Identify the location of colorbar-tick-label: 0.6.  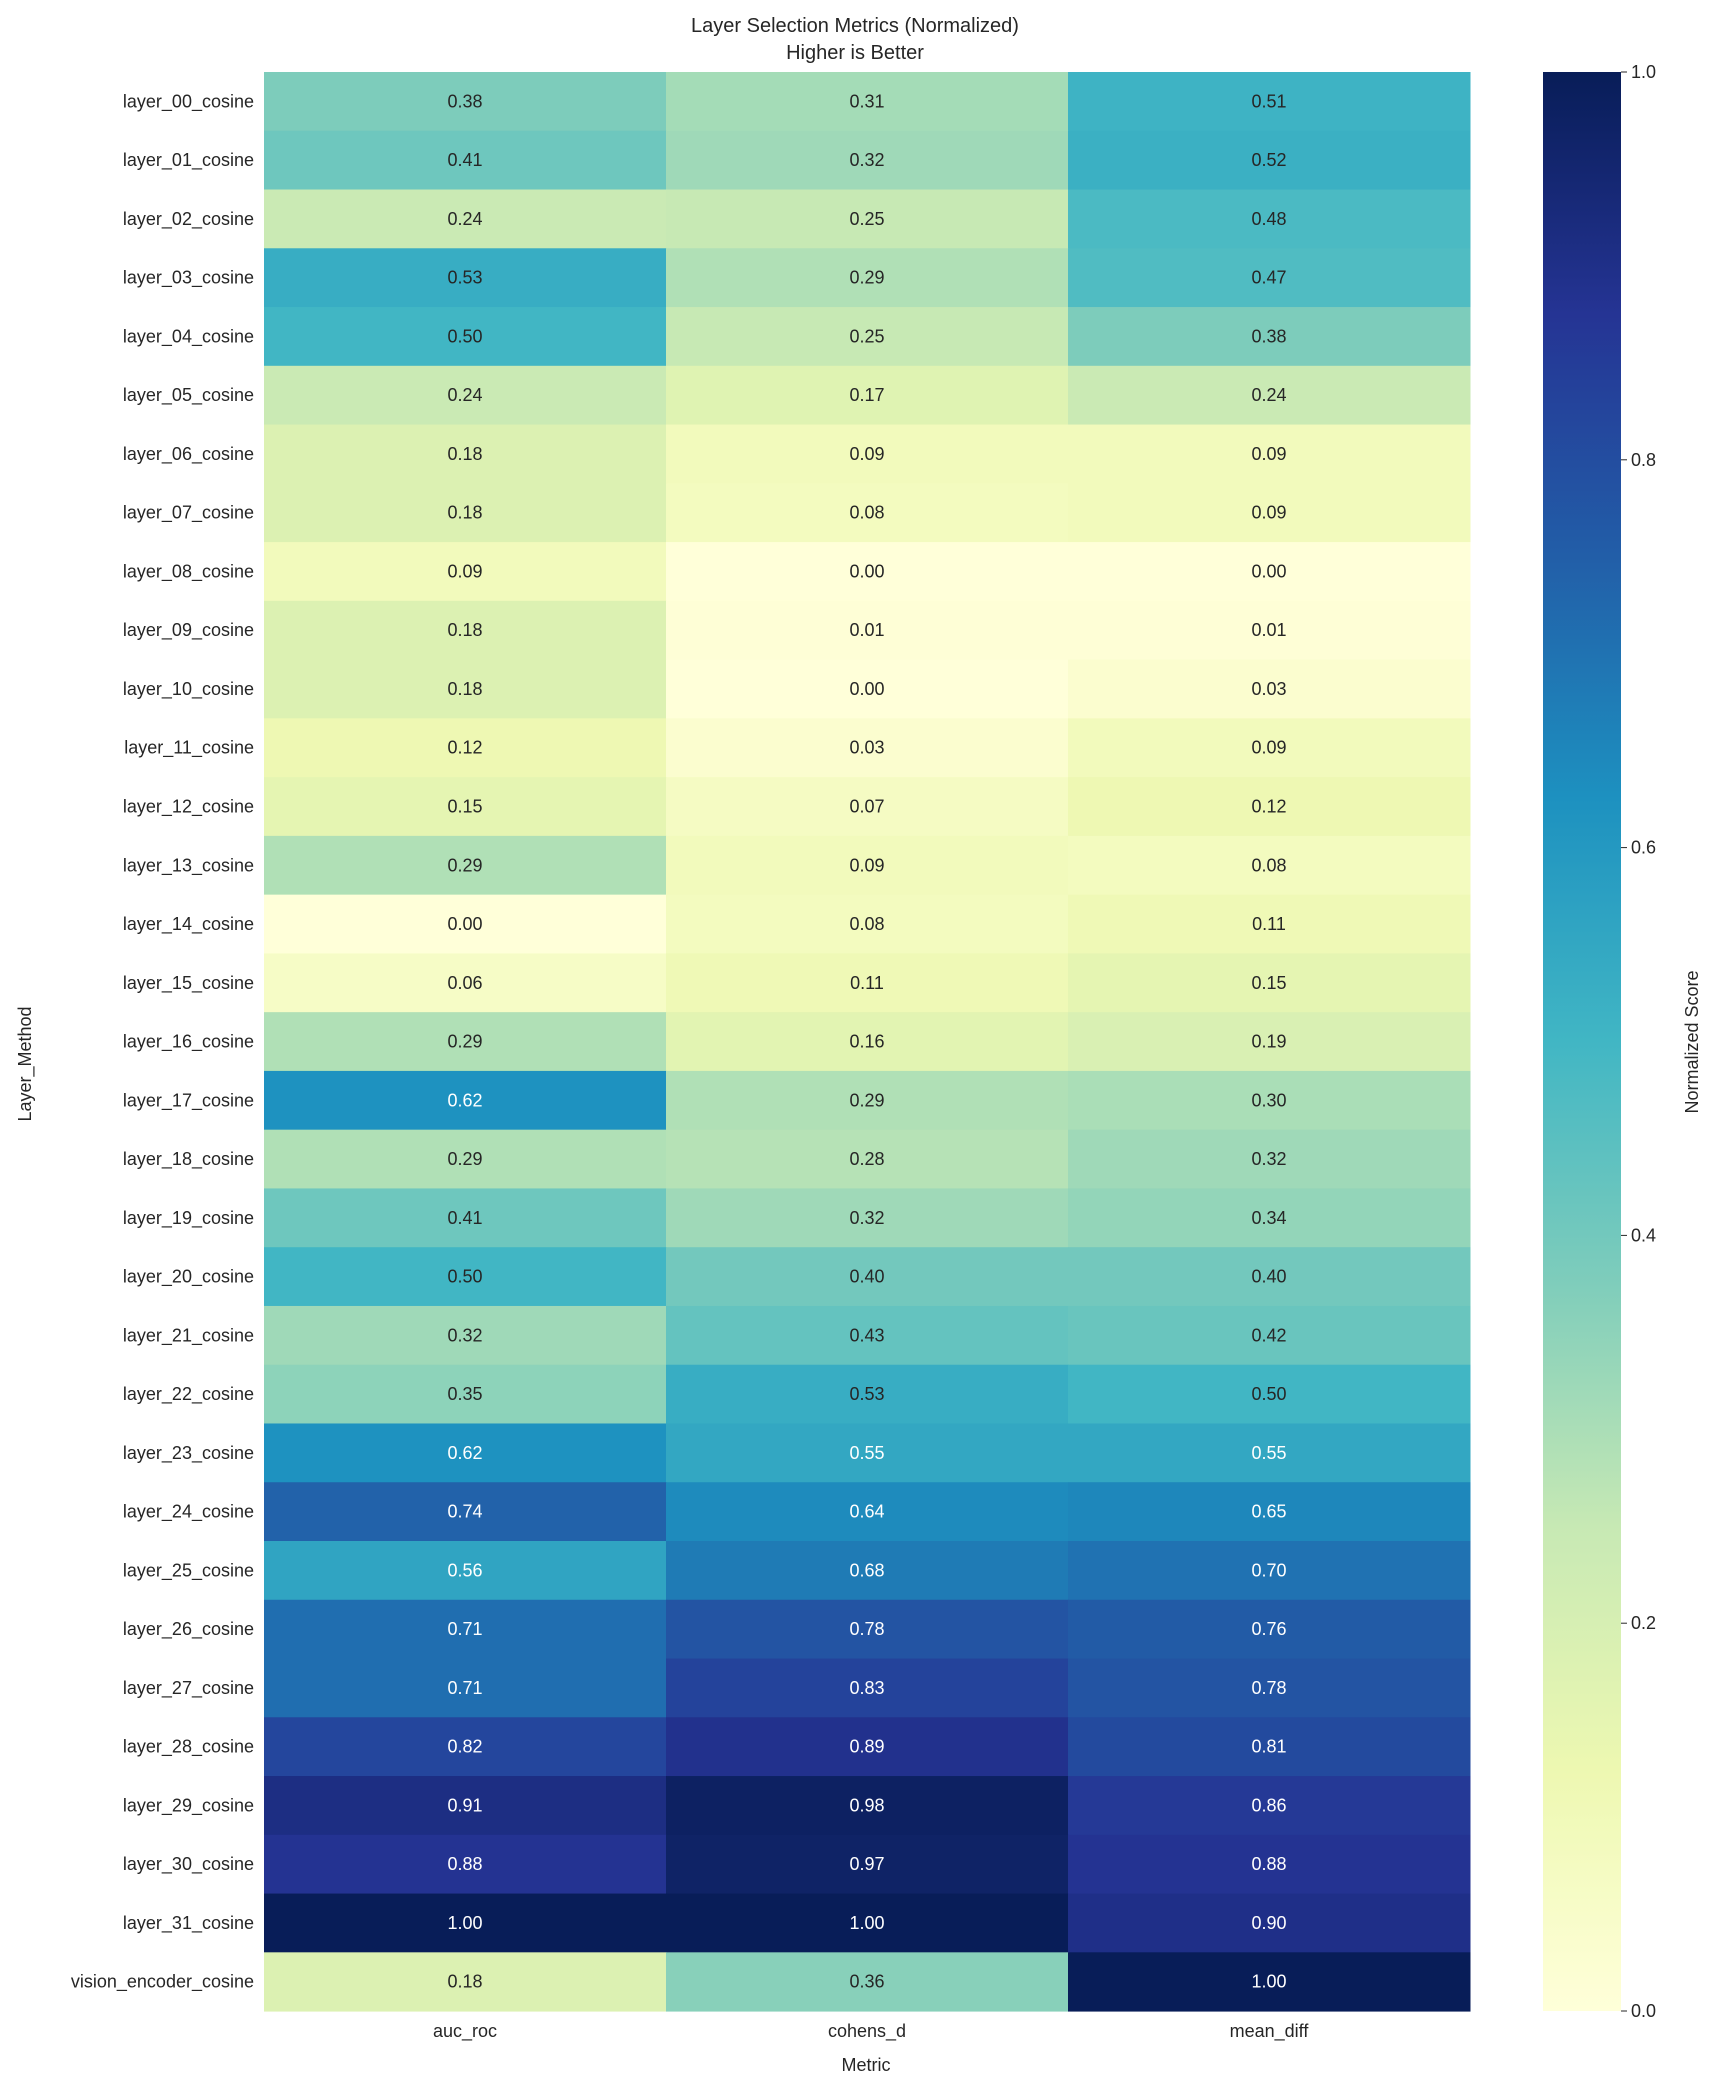
(1643, 848).